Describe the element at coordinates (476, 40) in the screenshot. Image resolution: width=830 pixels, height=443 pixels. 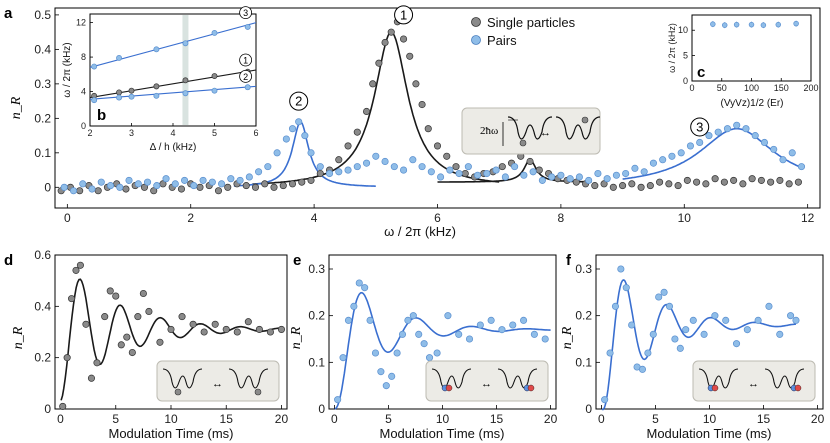
I see `legend-marker-pairs` at that location.